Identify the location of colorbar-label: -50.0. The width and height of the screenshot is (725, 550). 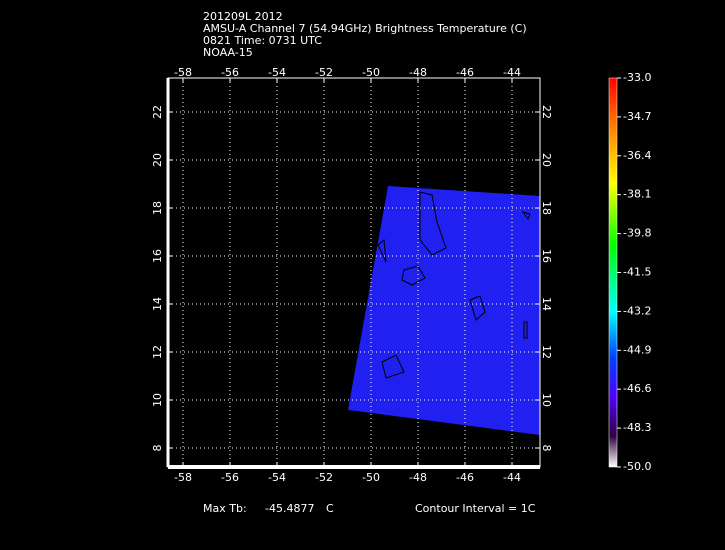
(637, 466).